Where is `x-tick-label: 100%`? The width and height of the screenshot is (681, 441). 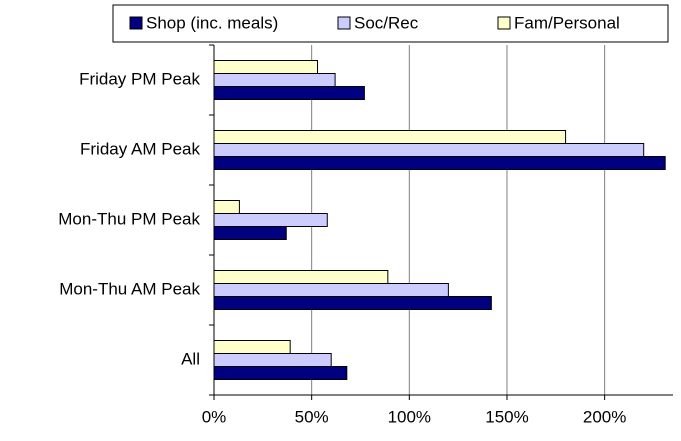 x-tick-label: 100% is located at coordinates (409, 416).